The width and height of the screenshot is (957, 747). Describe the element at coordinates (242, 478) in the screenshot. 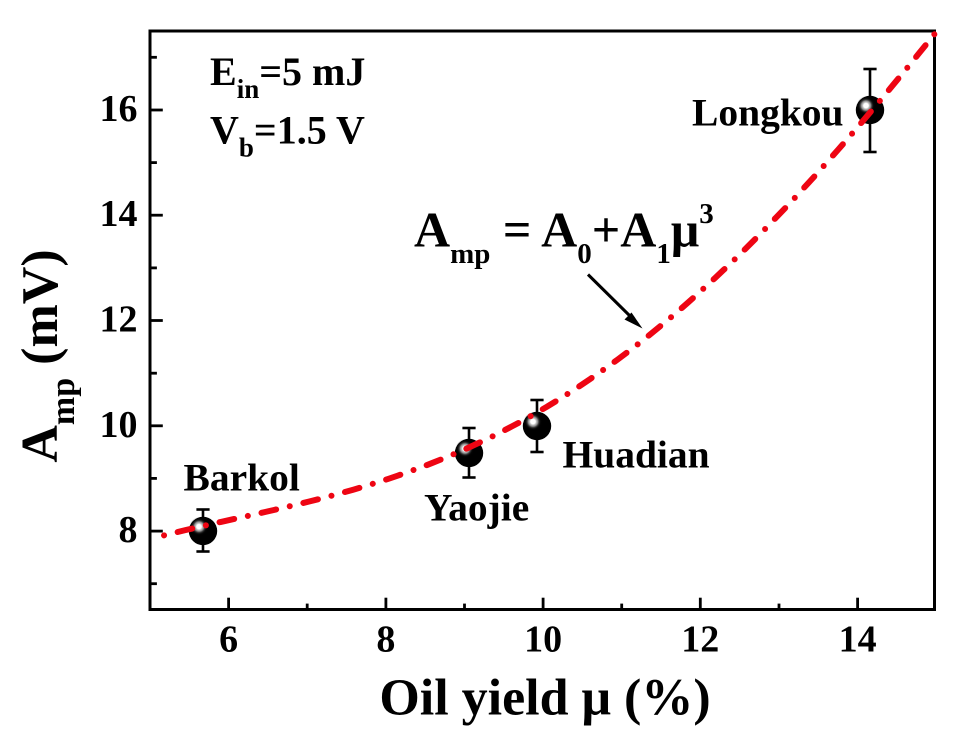

I see `svg-text: Barkol` at that location.